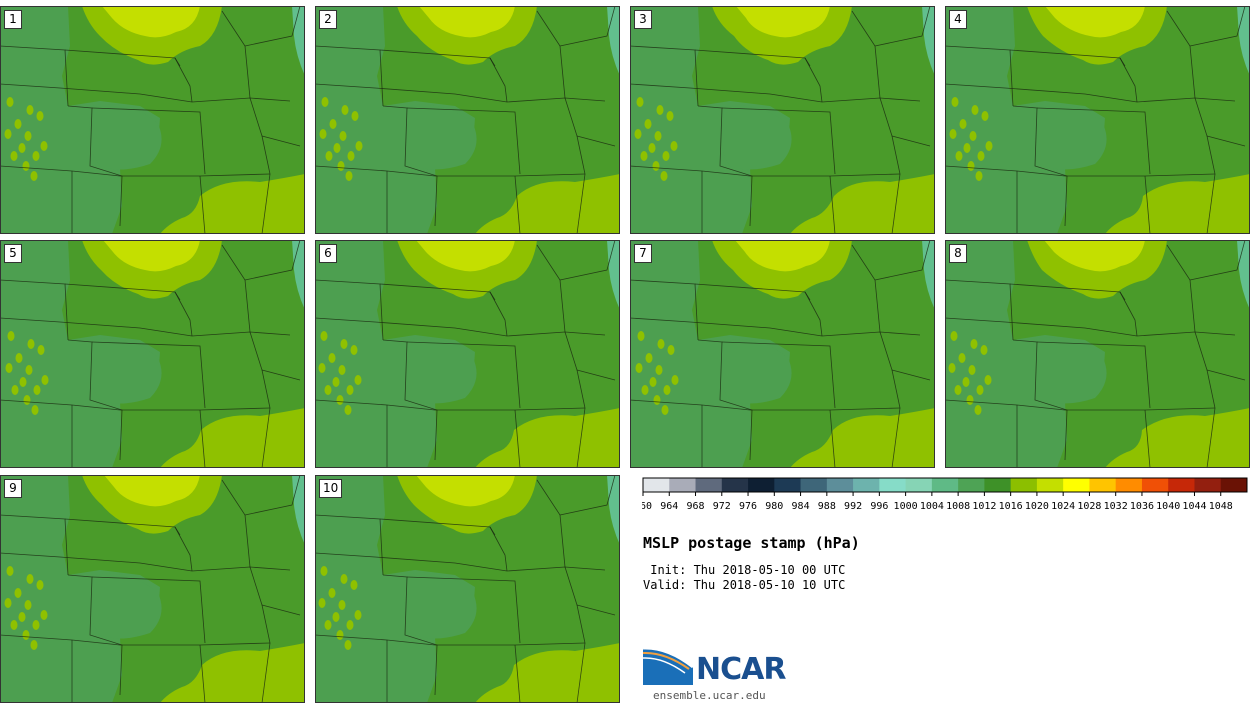 The width and height of the screenshot is (1260, 703). I want to click on member-panel-4: 4, so click(1097, 120).